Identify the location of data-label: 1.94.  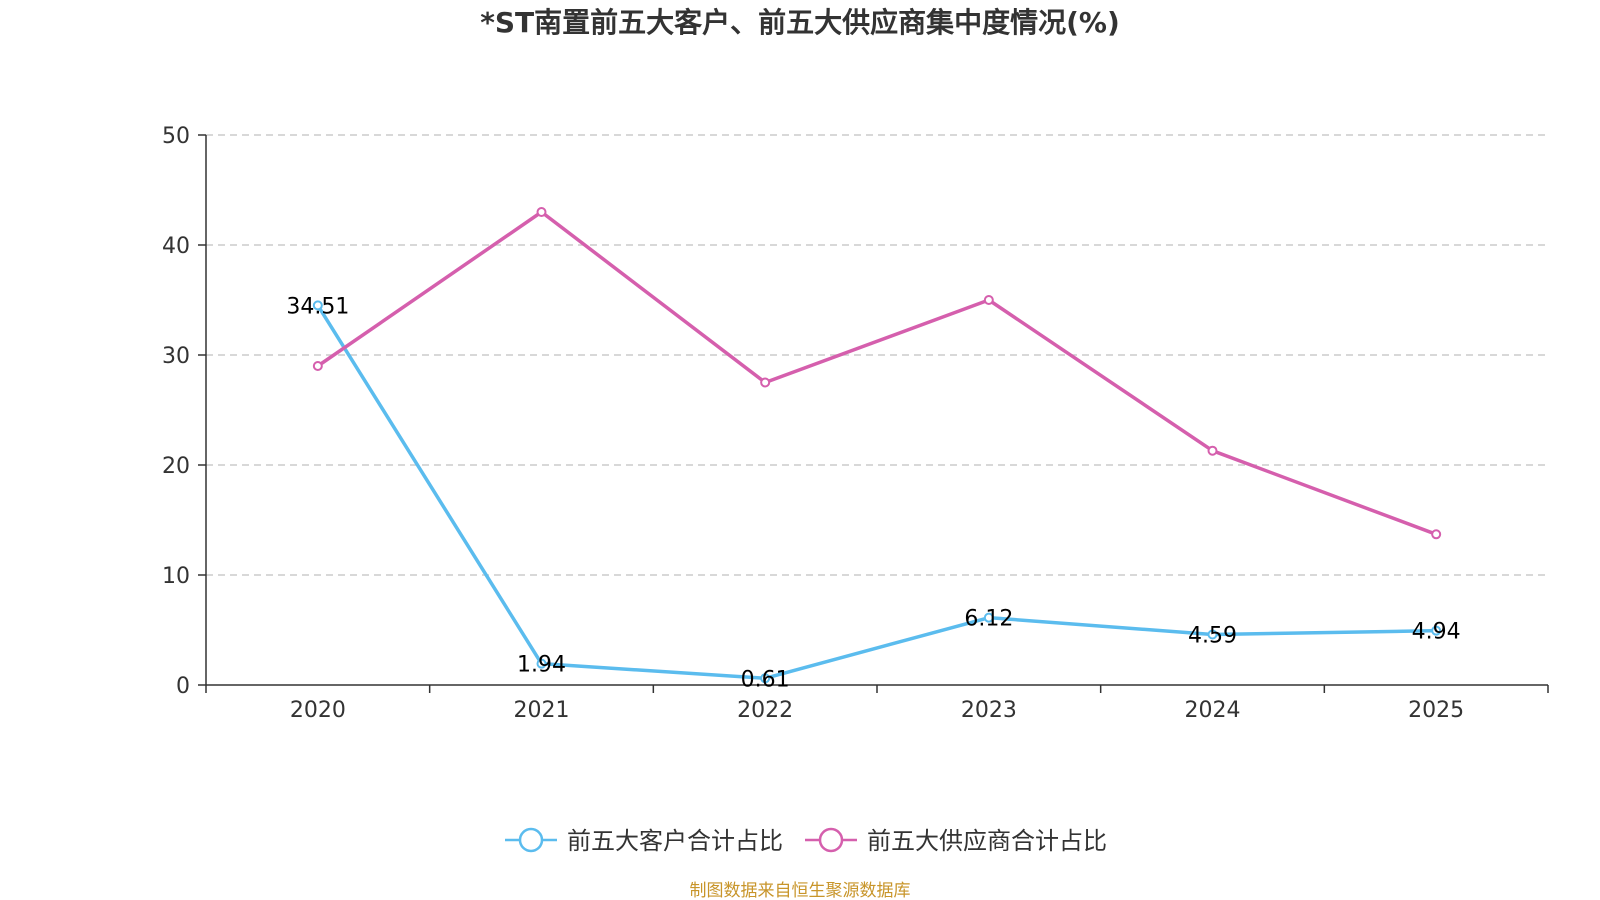
(541, 665).